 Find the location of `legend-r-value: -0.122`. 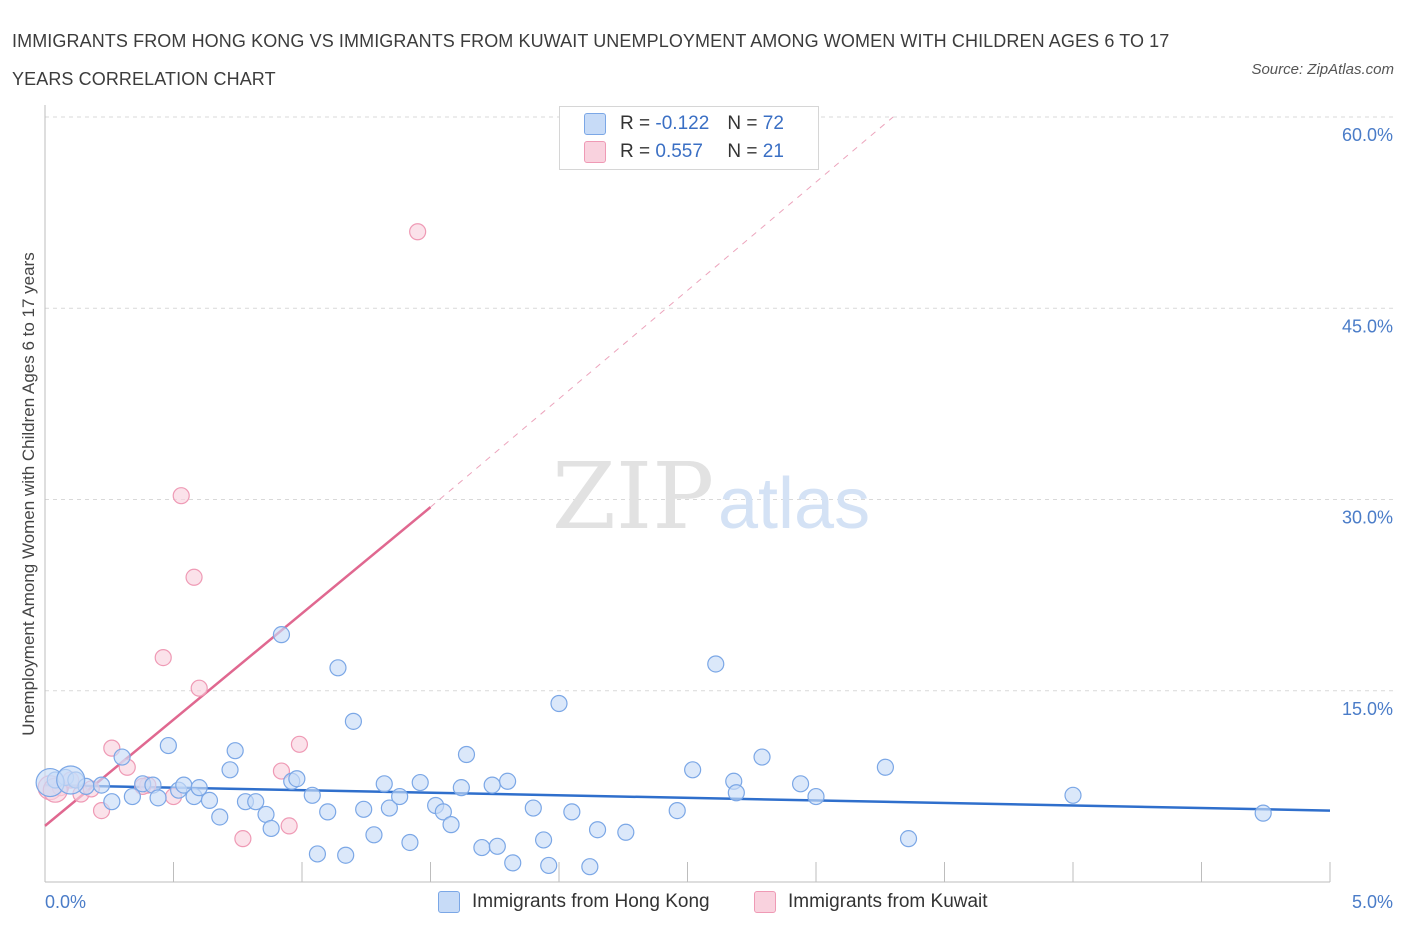

legend-r-value: -0.122 is located at coordinates (682, 123).